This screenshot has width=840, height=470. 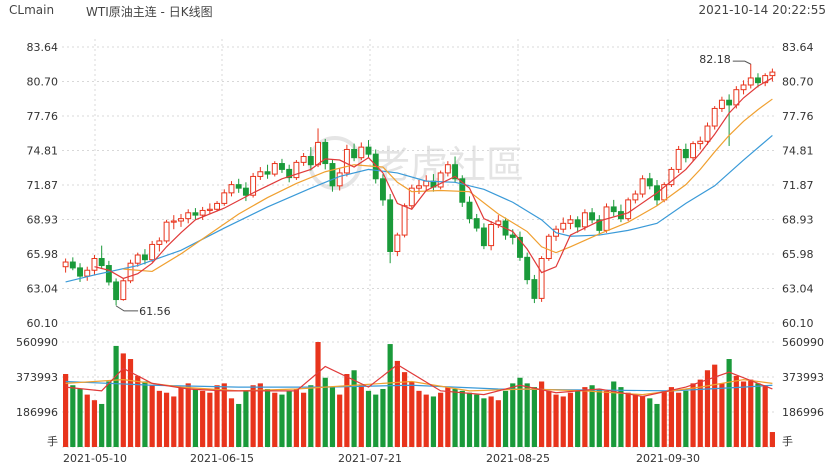 What do you see at coordinates (798, 289) in the screenshot?
I see `price-tick-label: 63.04` at bounding box center [798, 289].